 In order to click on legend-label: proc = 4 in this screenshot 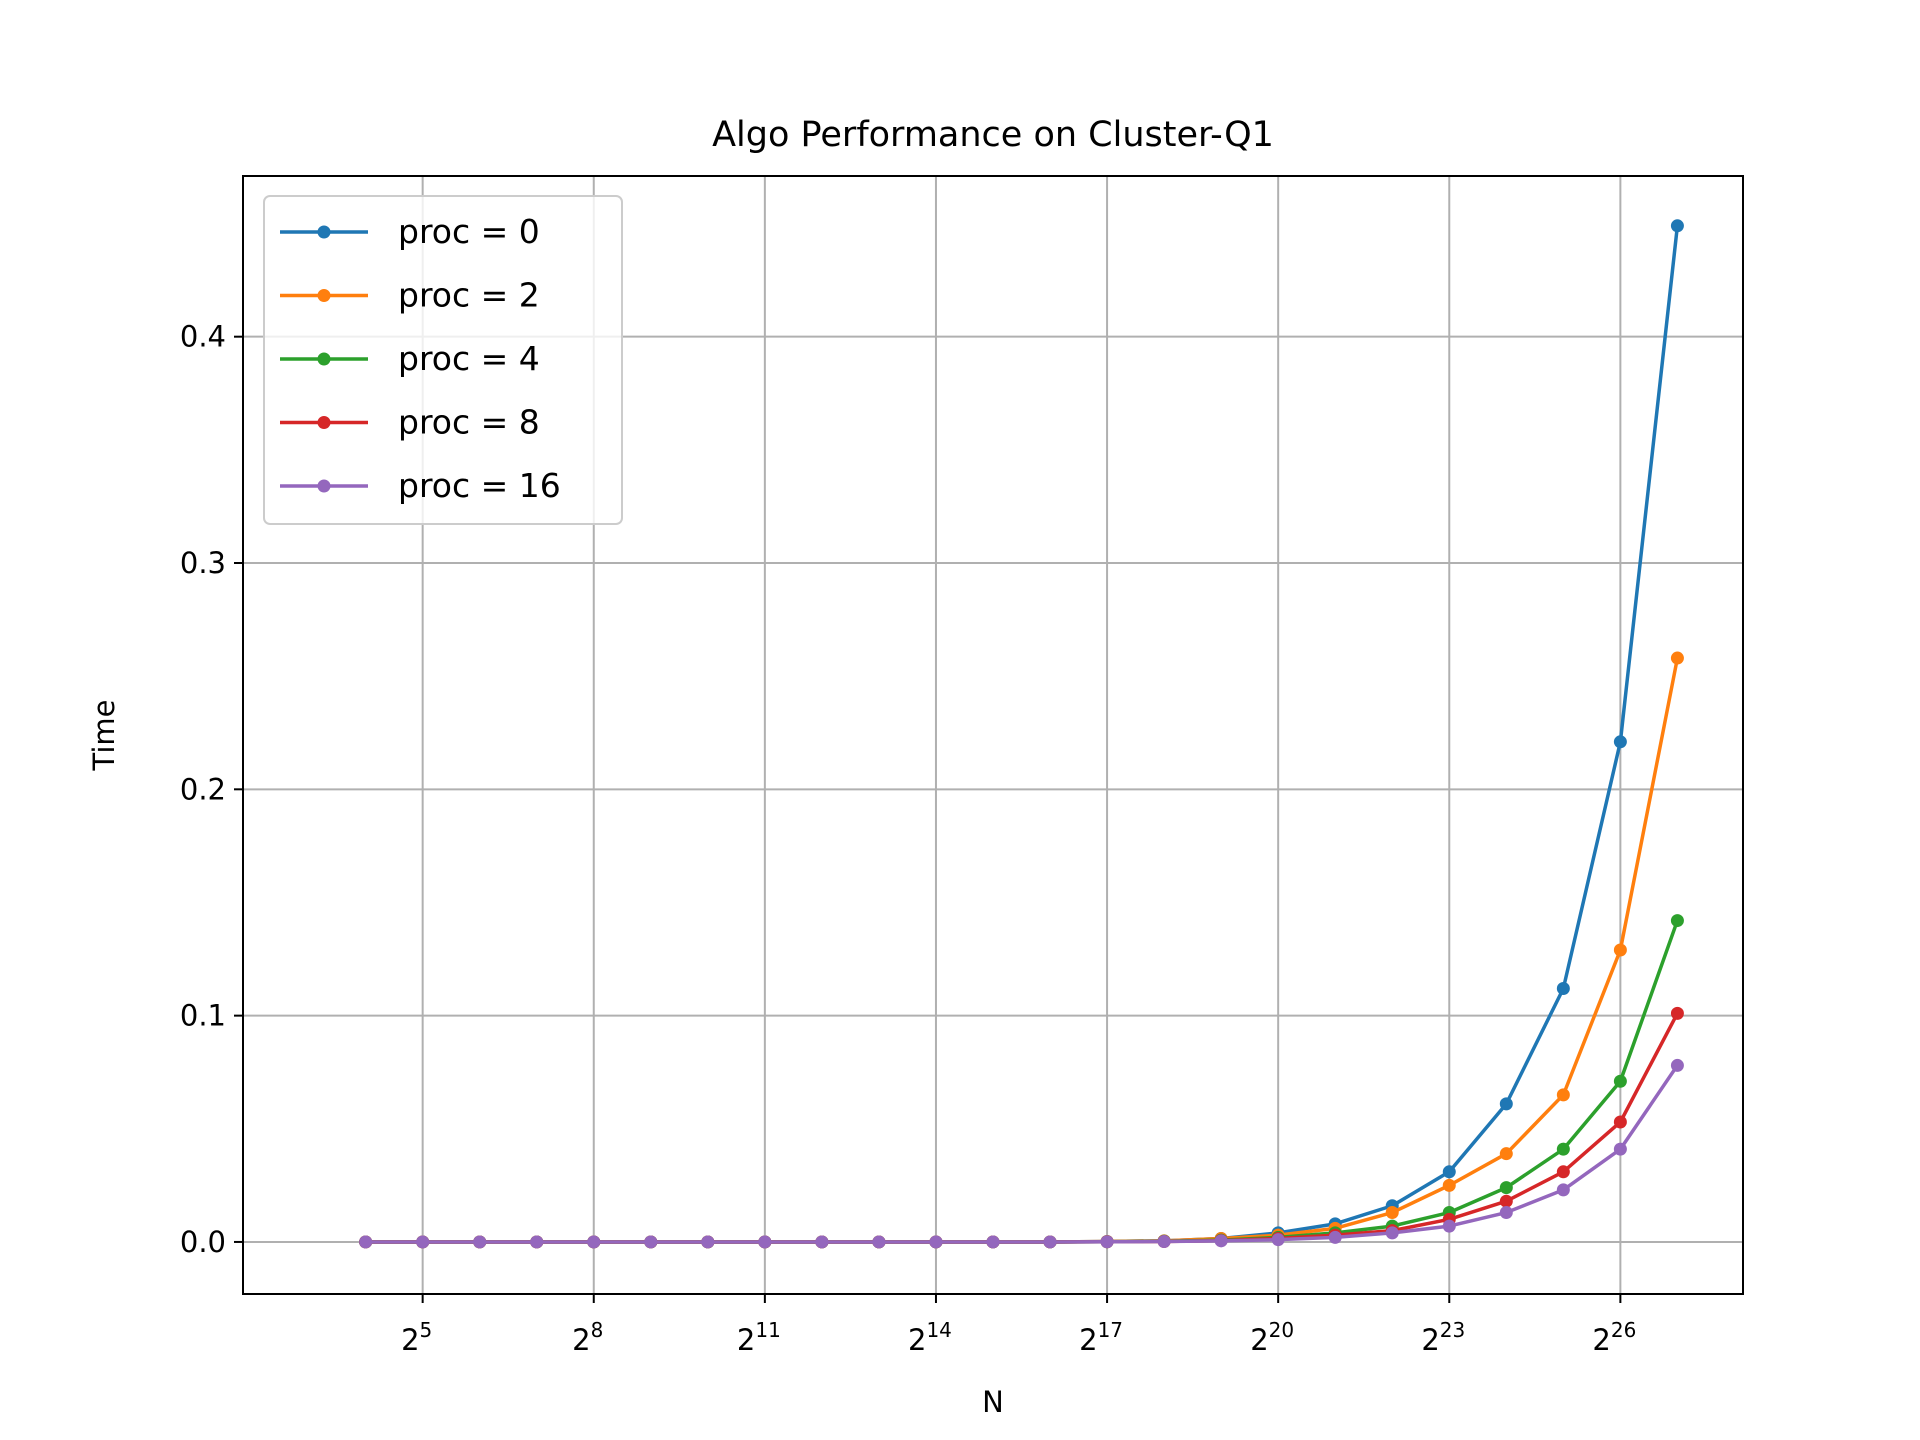, I will do `click(469, 358)`.